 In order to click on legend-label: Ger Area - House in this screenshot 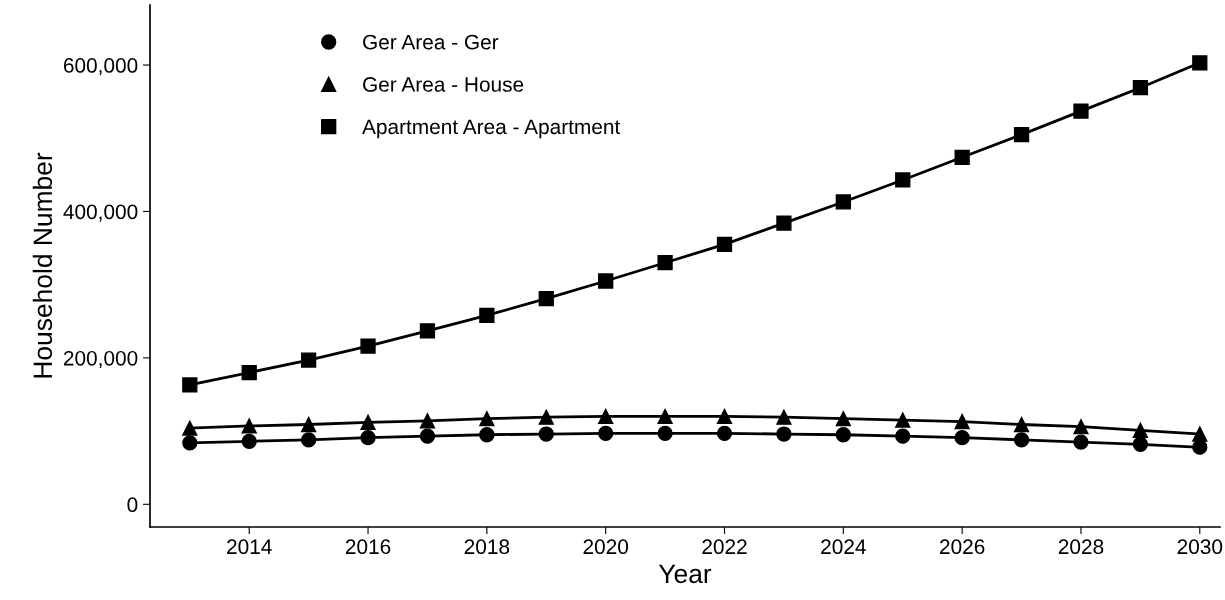, I will do `click(443, 84)`.